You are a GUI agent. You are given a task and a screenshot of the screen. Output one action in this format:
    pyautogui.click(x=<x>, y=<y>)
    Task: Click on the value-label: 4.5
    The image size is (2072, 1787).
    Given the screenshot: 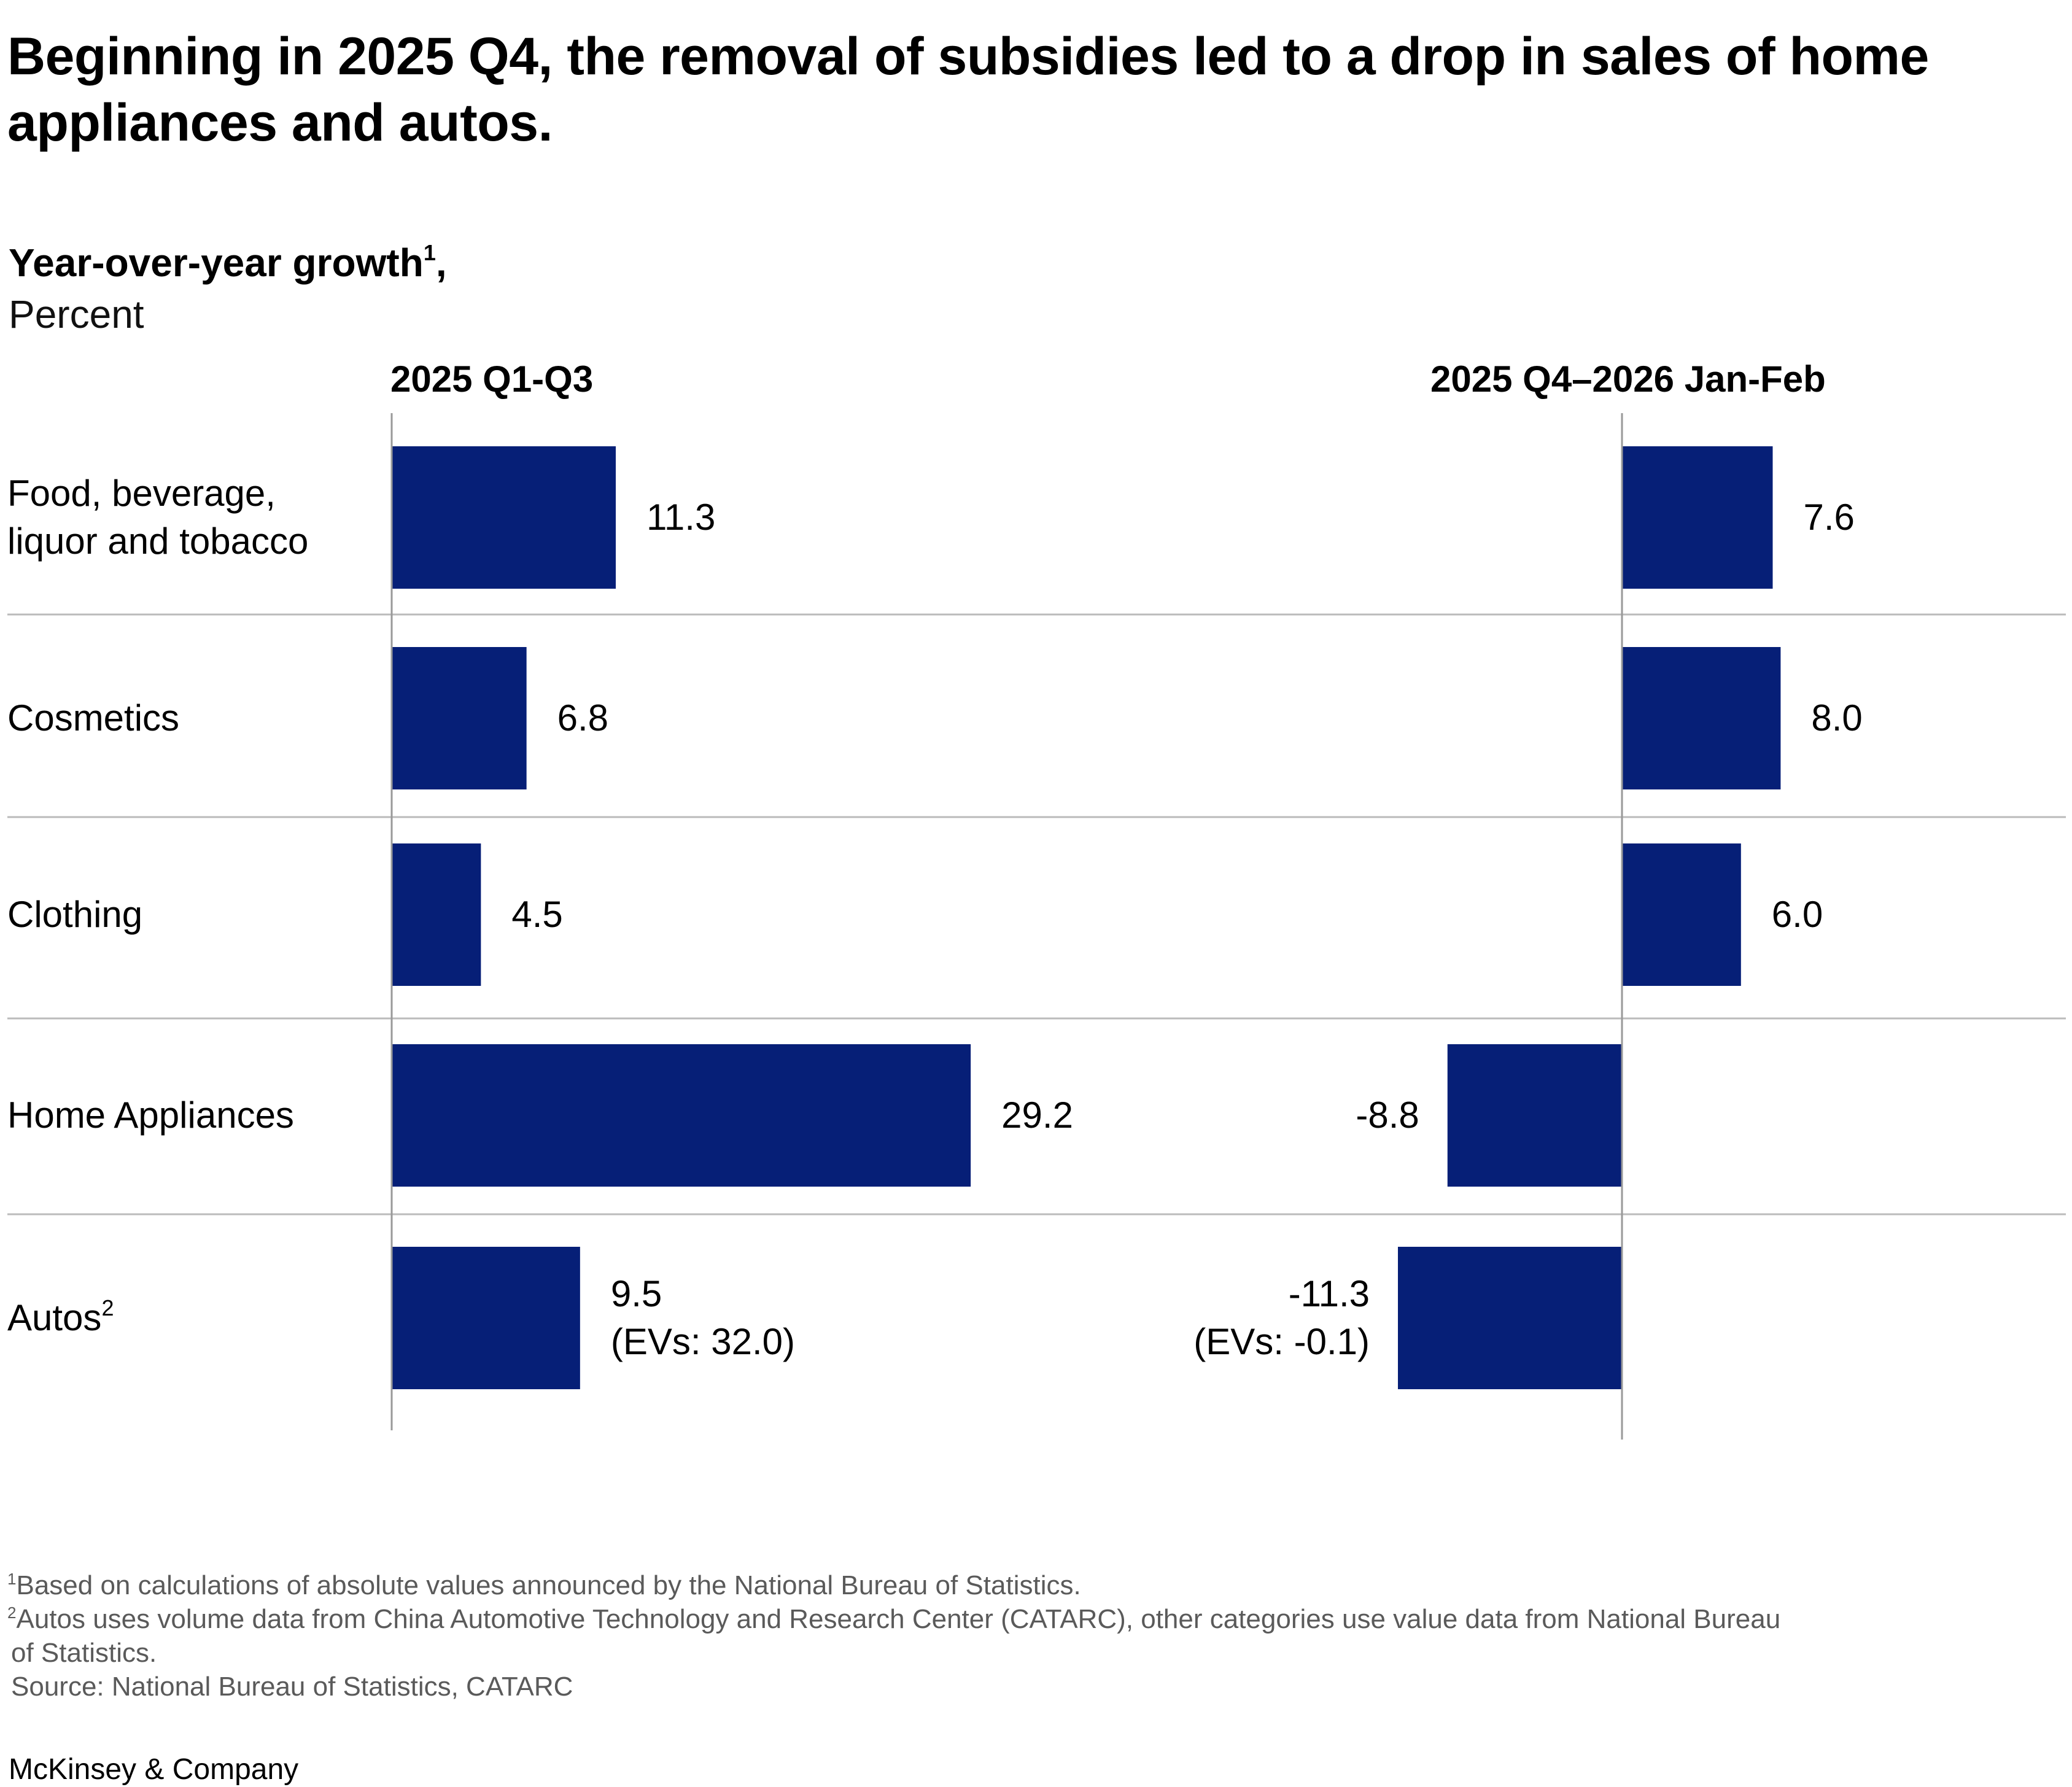 What is the action you would take?
    pyautogui.click(x=536, y=915)
    